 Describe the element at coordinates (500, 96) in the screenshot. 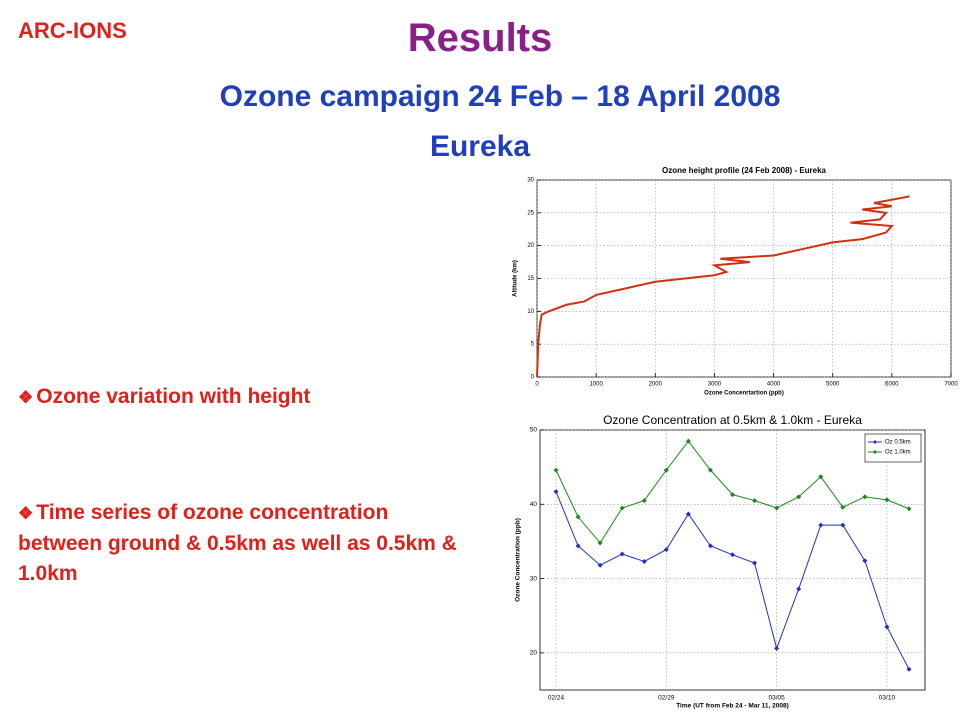

I see `slide-subtitle: Ozone campaign 24 Feb – 18 April 2008` at that location.